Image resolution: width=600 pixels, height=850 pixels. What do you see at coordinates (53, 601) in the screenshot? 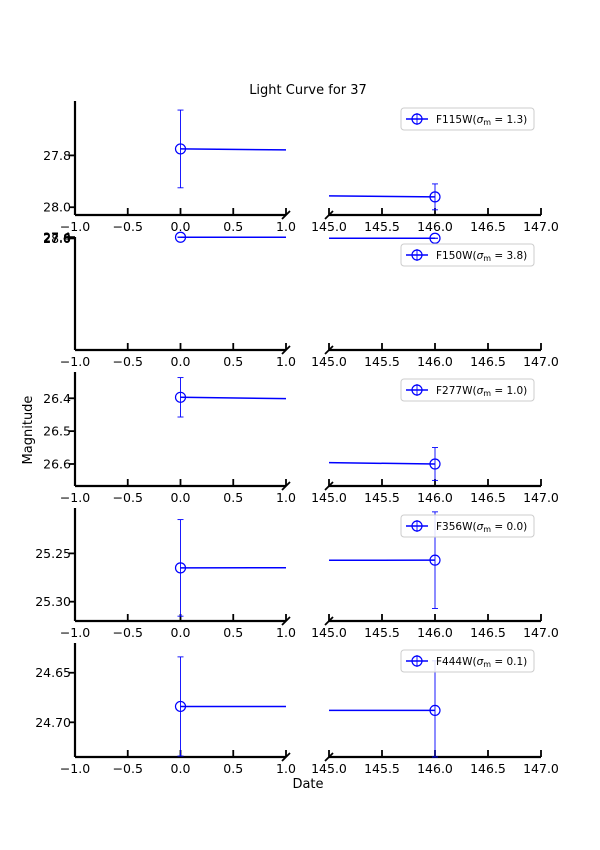
I see `y-tick-label: 25.30` at bounding box center [53, 601].